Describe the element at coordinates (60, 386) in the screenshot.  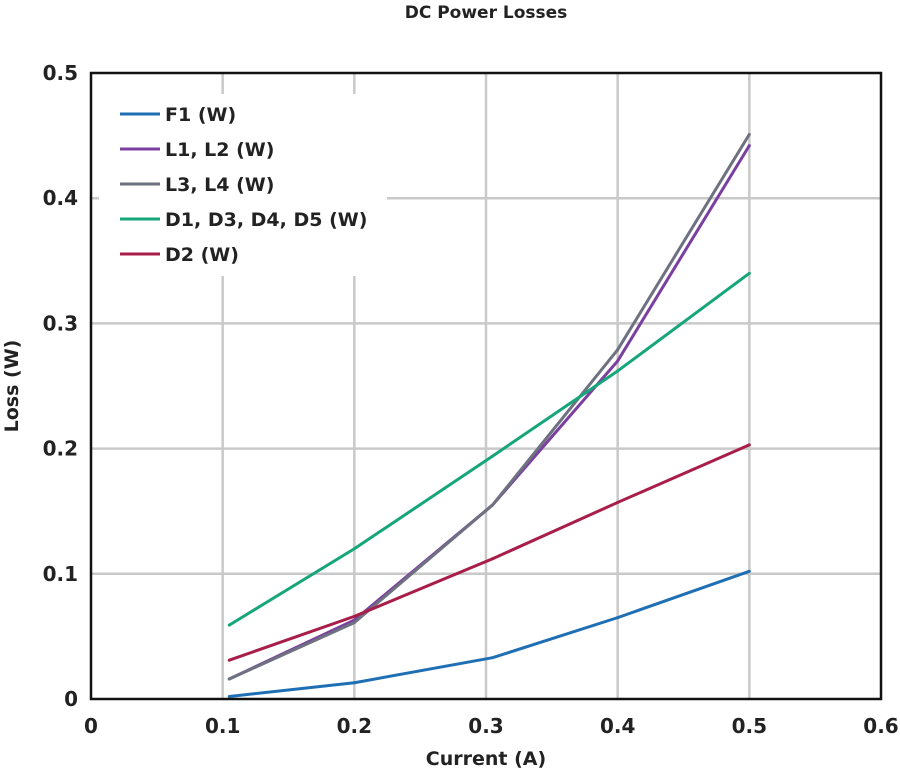
I see `y-axis-ticks: 0 0.1 0.2 0.3 0.4 0.5` at that location.